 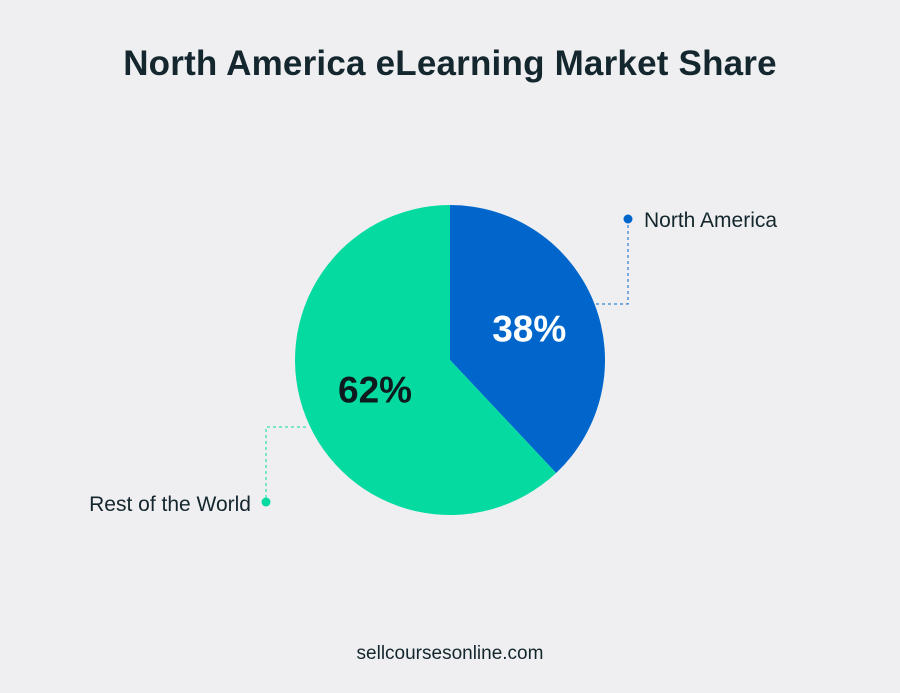 I want to click on legend-label-north-america: North America, so click(x=710, y=220).